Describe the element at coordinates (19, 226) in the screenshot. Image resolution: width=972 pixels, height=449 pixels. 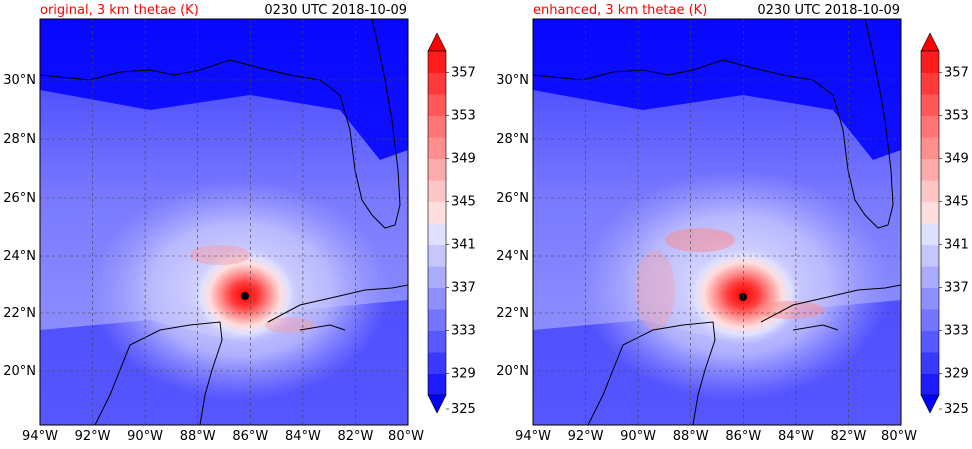
I see `lat-axis-left: 20°N 22°N 24°N 26°N 28°N 30°N` at that location.